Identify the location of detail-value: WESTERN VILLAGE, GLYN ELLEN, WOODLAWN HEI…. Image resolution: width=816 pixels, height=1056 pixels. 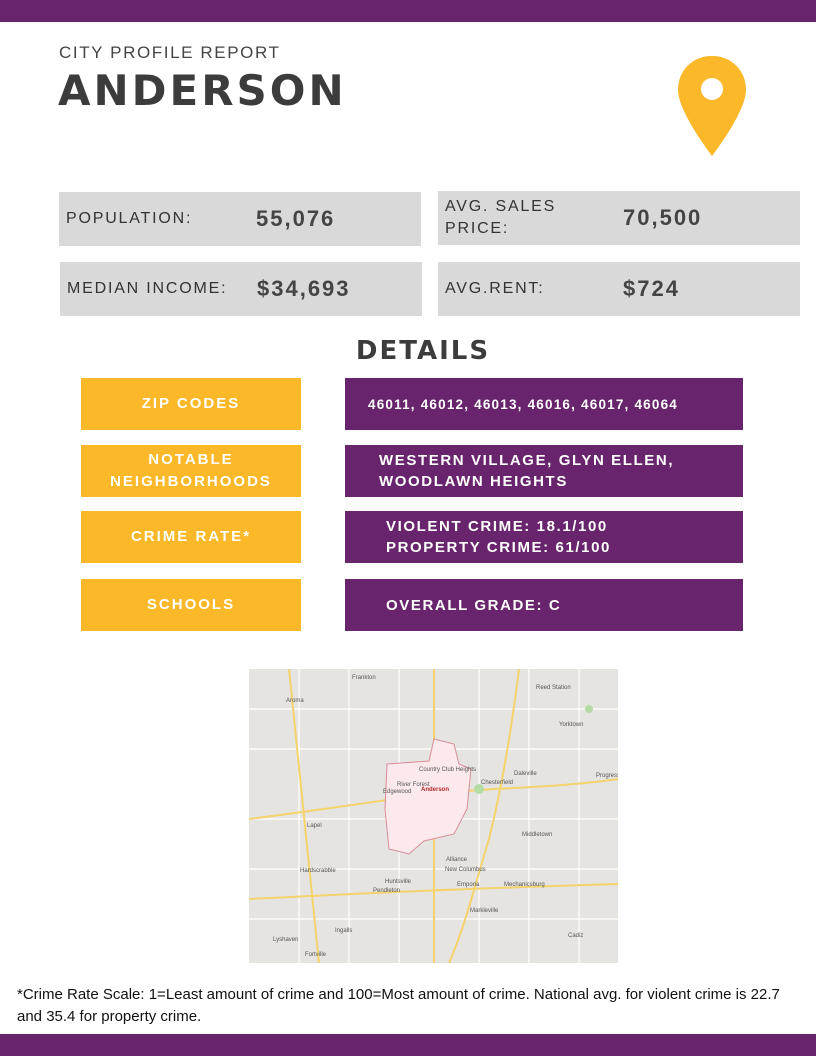
(544, 471).